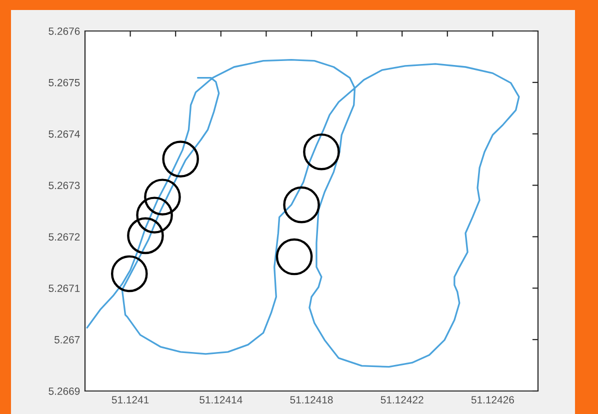 This screenshot has height=414, width=598. Describe the element at coordinates (64, 134) in the screenshot. I see `y-tick-label: 5.2674` at that location.